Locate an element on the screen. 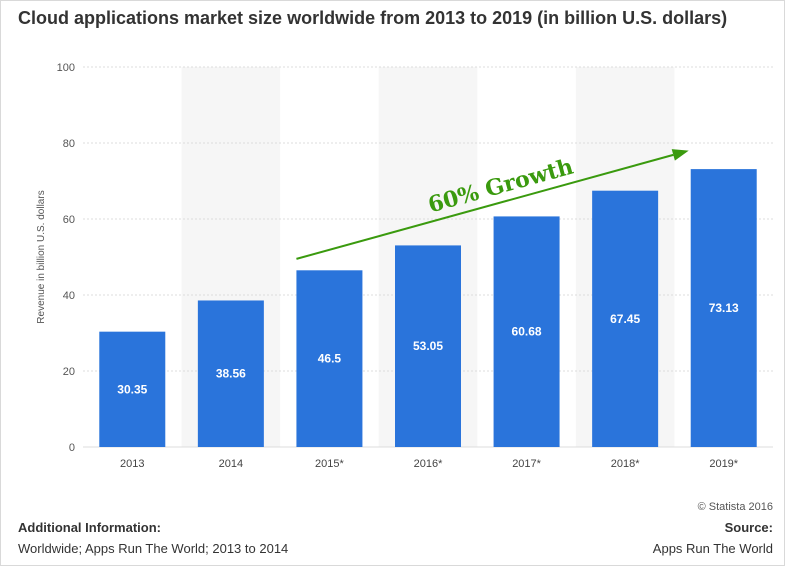  data-label: 46.5 is located at coordinates (330, 359).